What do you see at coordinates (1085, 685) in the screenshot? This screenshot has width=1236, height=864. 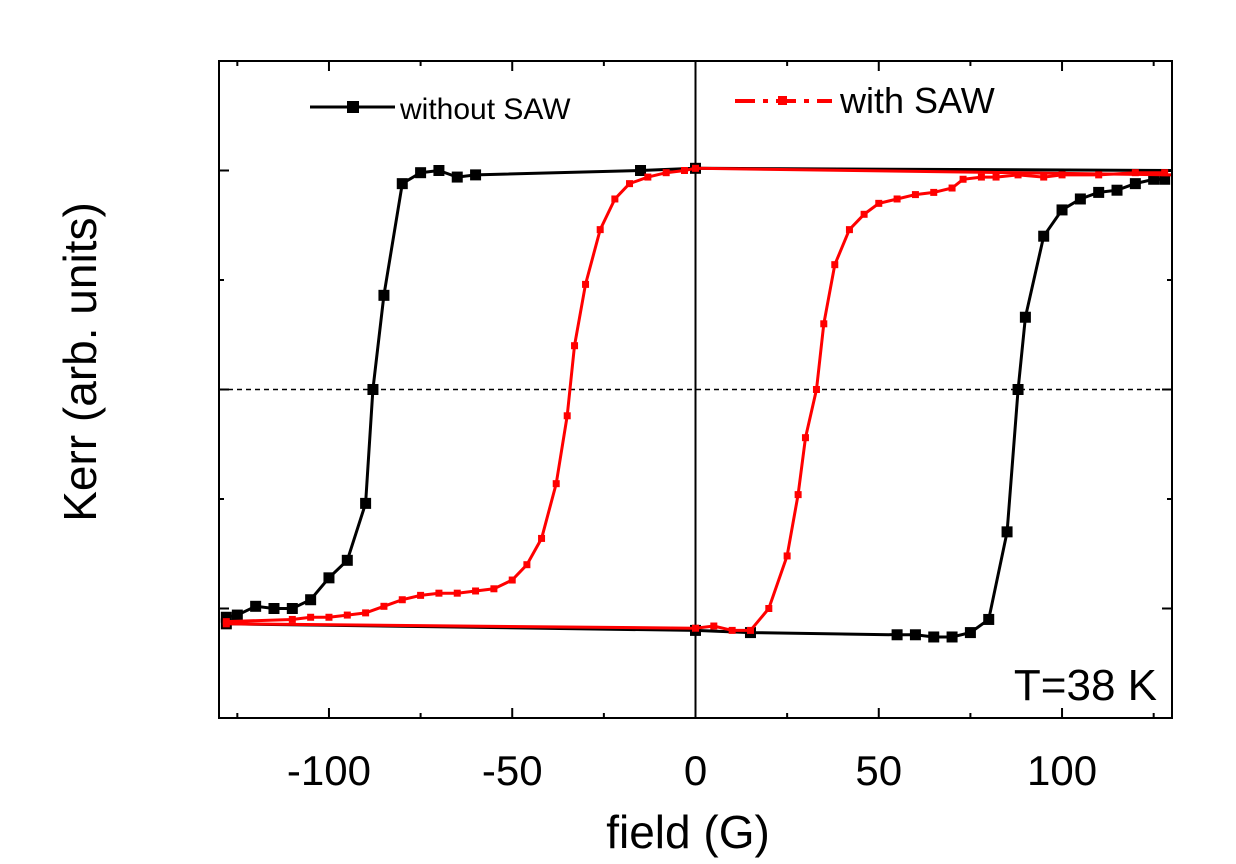 I see `temperature-annotation: T=38 K` at bounding box center [1085, 685].